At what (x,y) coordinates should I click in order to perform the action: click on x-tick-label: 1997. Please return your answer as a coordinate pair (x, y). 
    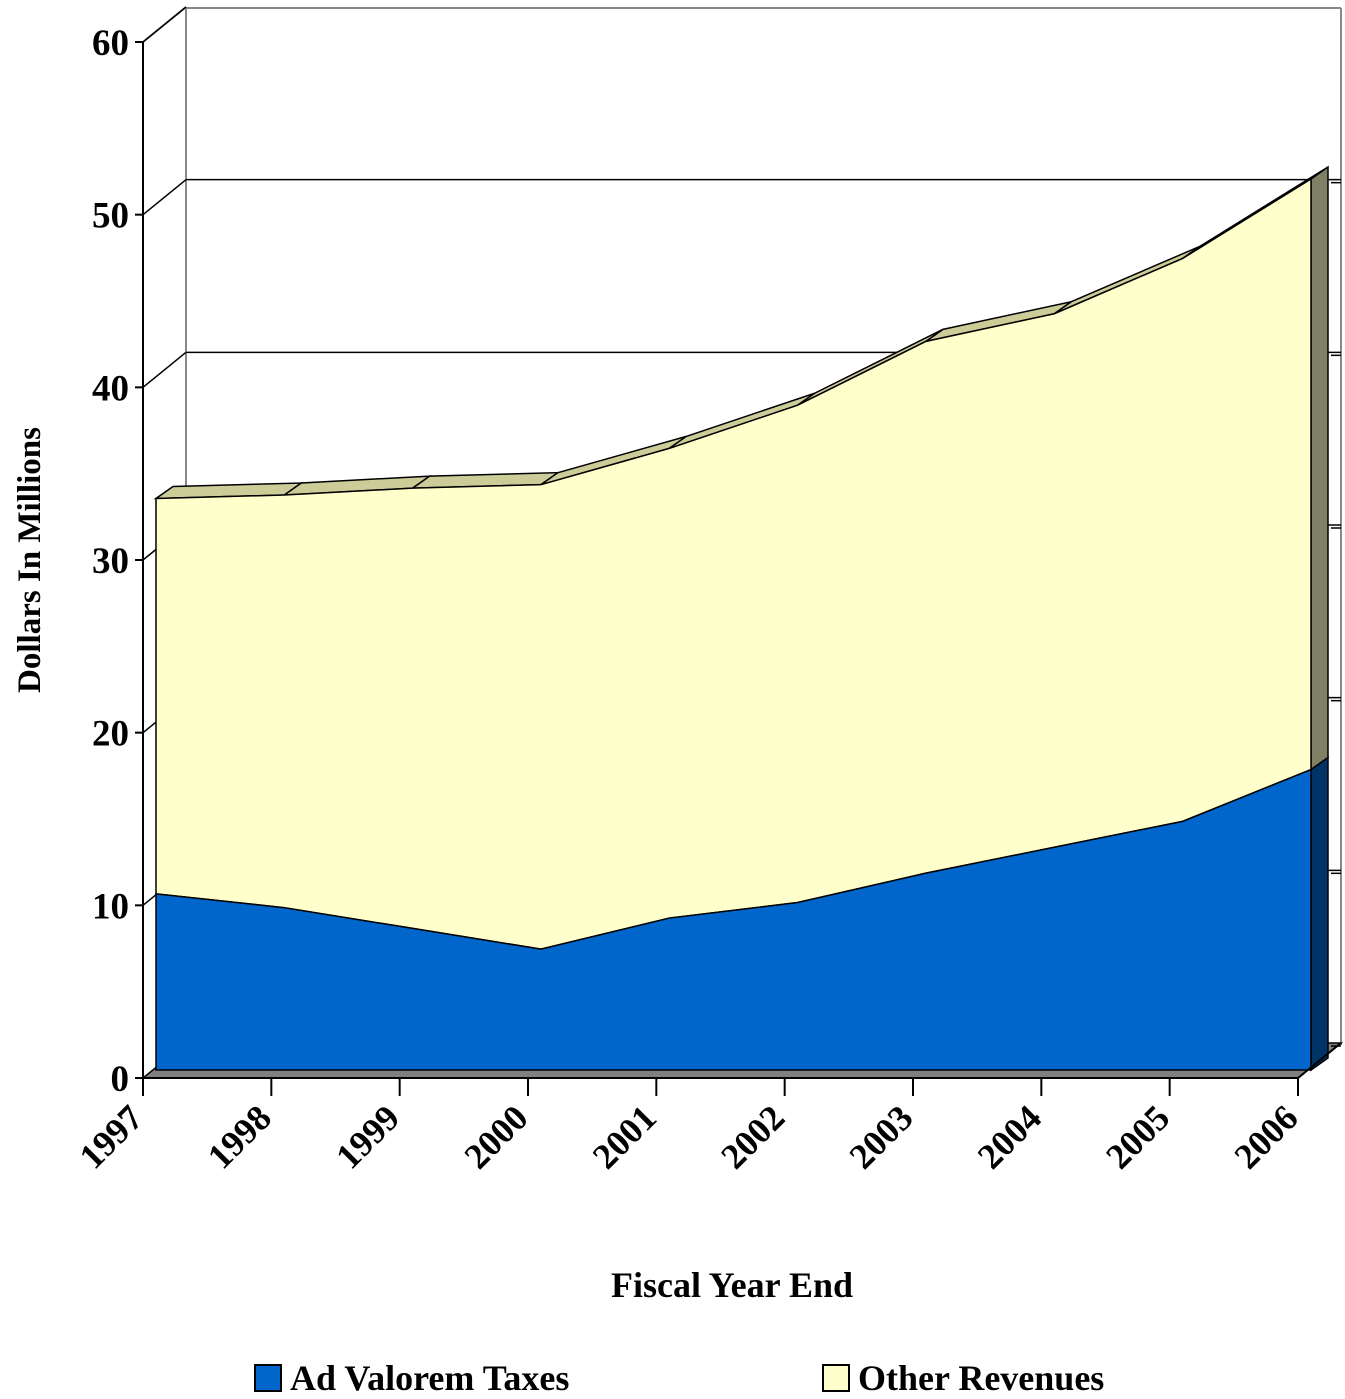
    Looking at the image, I should click on (110, 1136).